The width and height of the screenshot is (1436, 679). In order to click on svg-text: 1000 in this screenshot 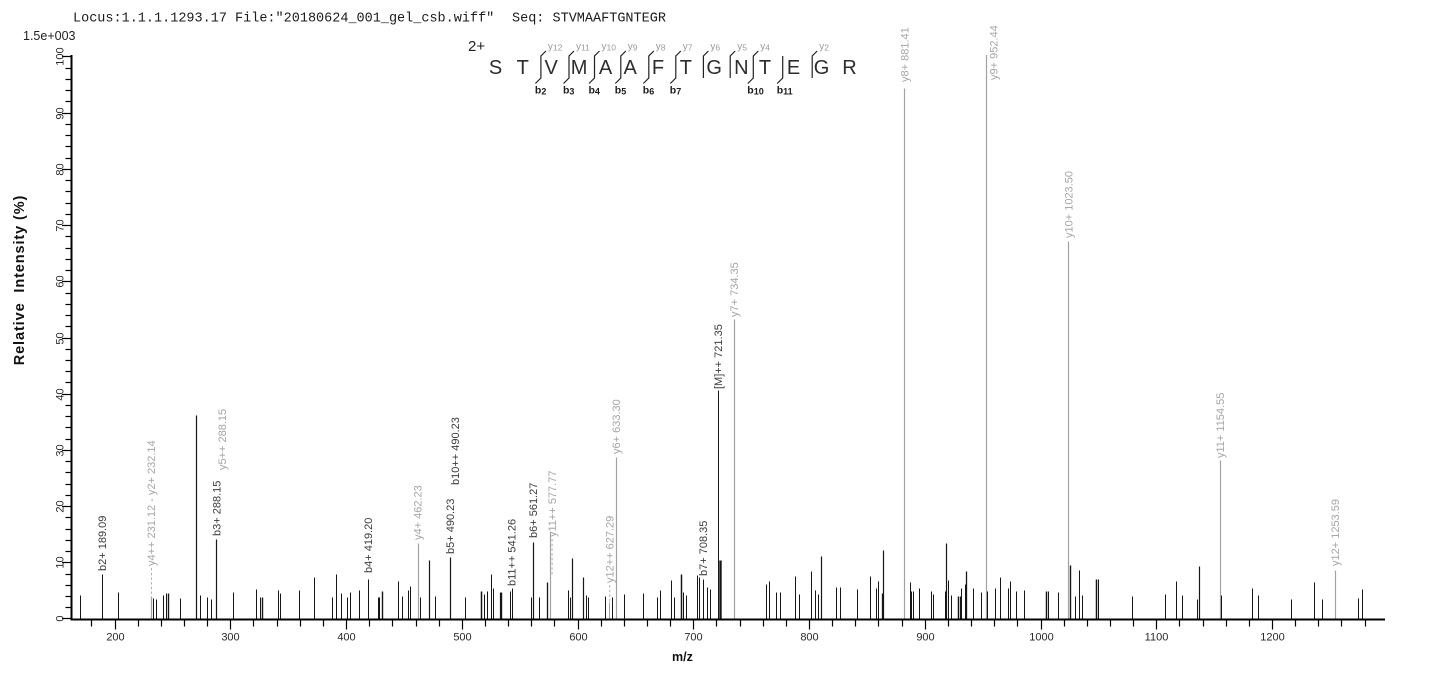, I will do `click(1041, 638)`.